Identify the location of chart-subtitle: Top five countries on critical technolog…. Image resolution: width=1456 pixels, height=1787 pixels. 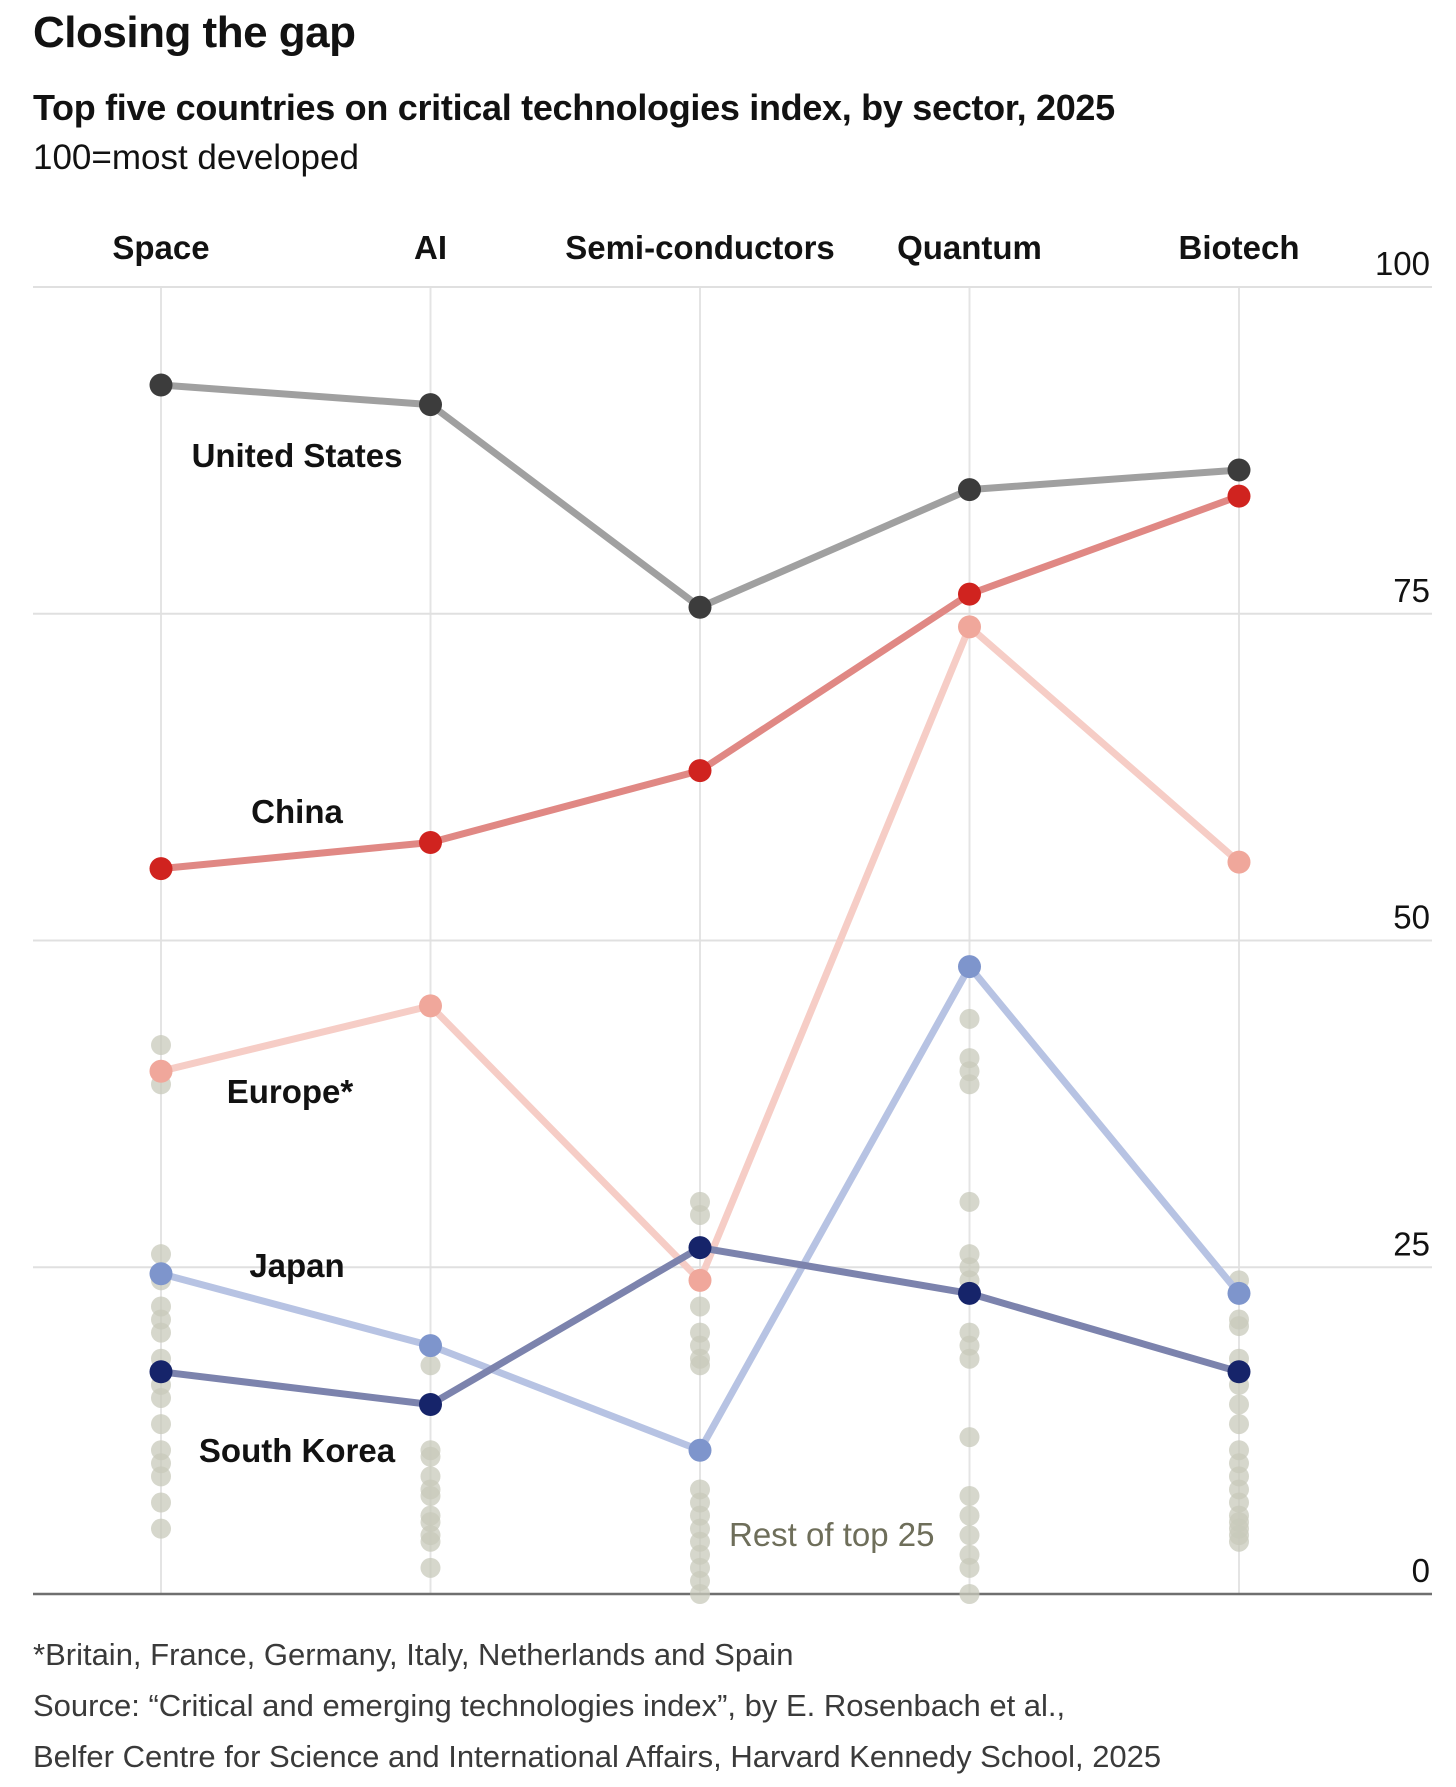
(574, 107).